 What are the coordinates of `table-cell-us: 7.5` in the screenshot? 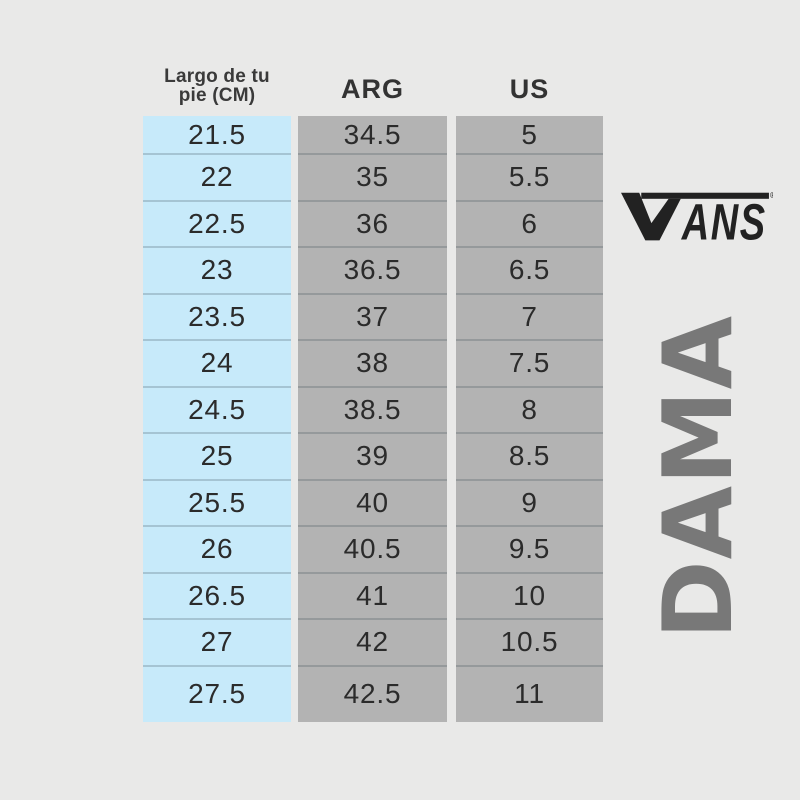 It's located at (529, 362).